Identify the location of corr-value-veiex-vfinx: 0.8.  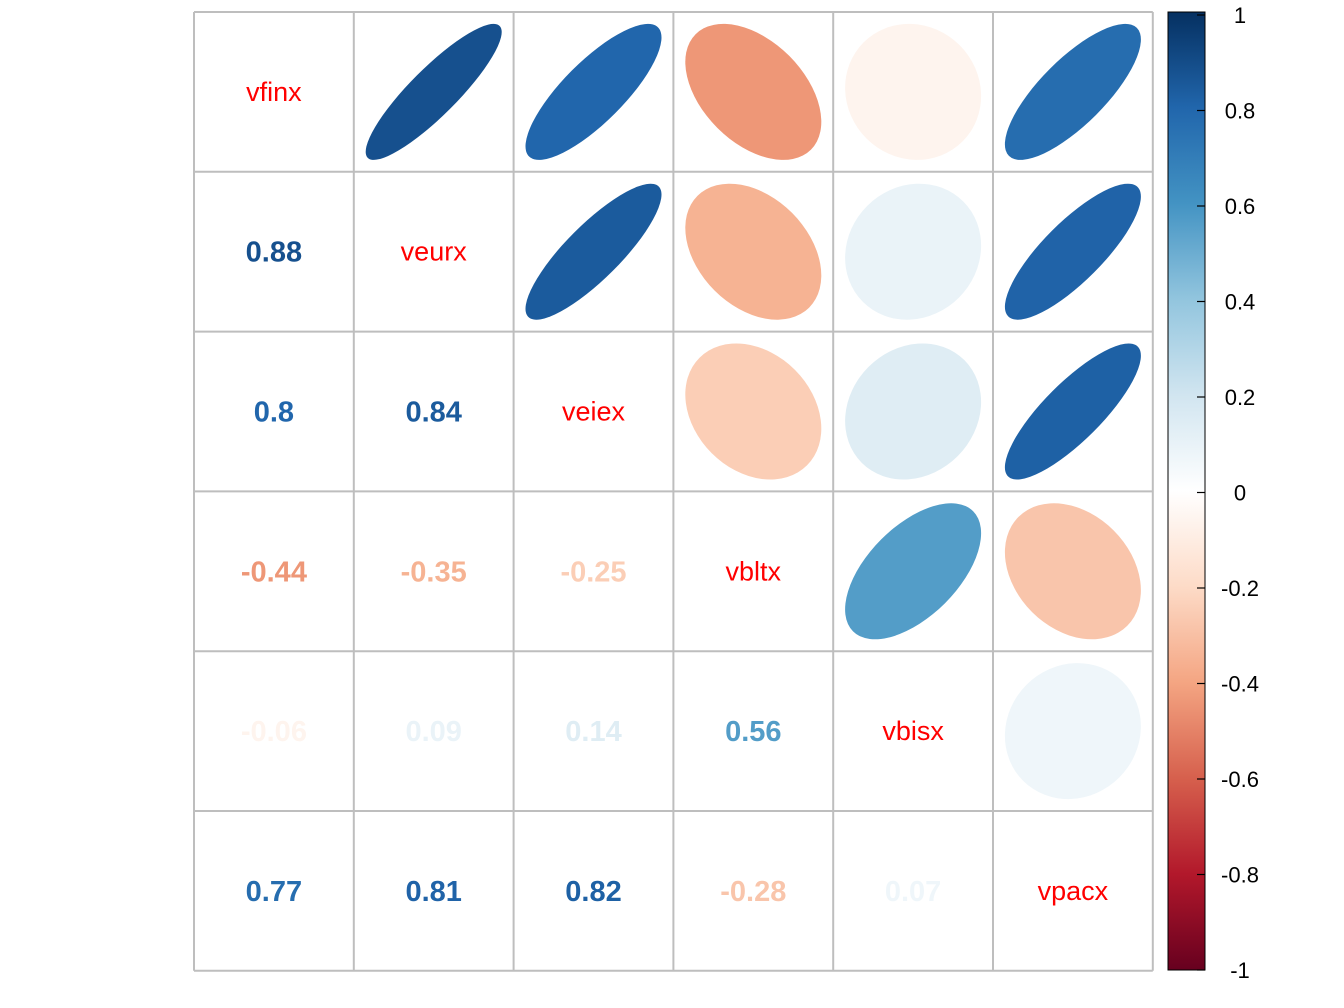
(274, 413).